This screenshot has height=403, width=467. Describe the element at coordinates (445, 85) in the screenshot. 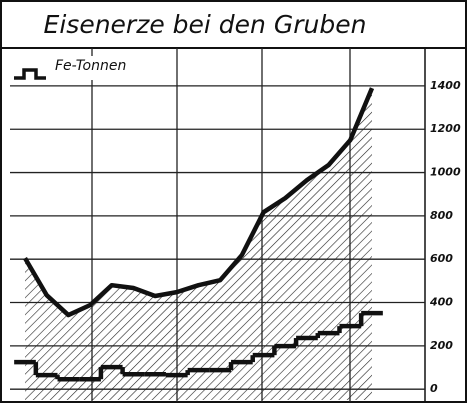

I see `y-tick-label: 1400` at that location.